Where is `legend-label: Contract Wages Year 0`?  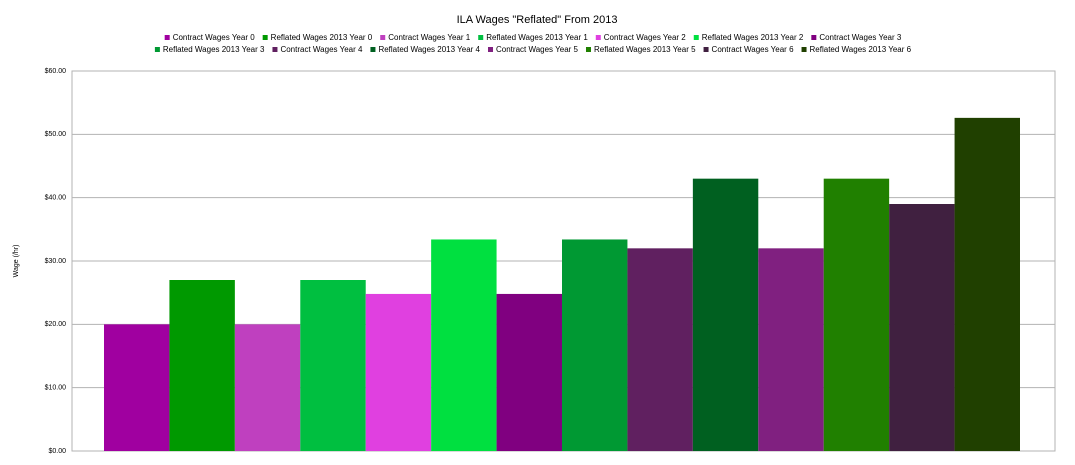 legend-label: Contract Wages Year 0 is located at coordinates (214, 37).